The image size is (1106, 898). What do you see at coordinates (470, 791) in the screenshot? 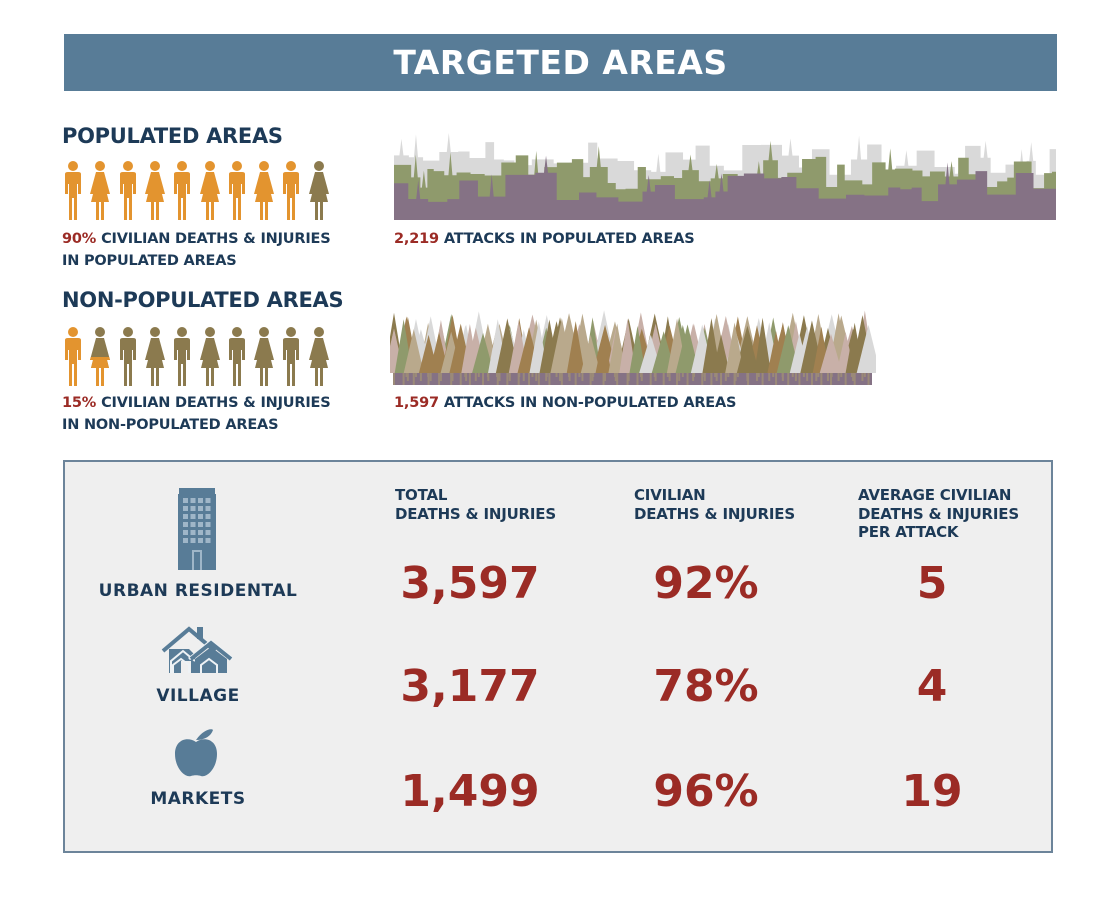
I see `markets-total-value: 1,499` at bounding box center [470, 791].